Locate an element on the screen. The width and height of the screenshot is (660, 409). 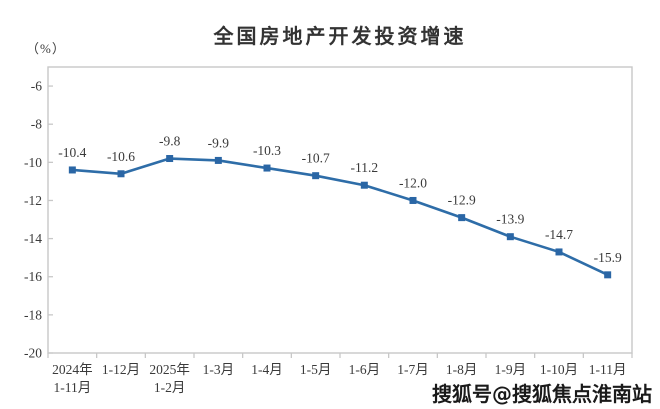
y-tick-label: -12 is located at coordinates (33, 200).